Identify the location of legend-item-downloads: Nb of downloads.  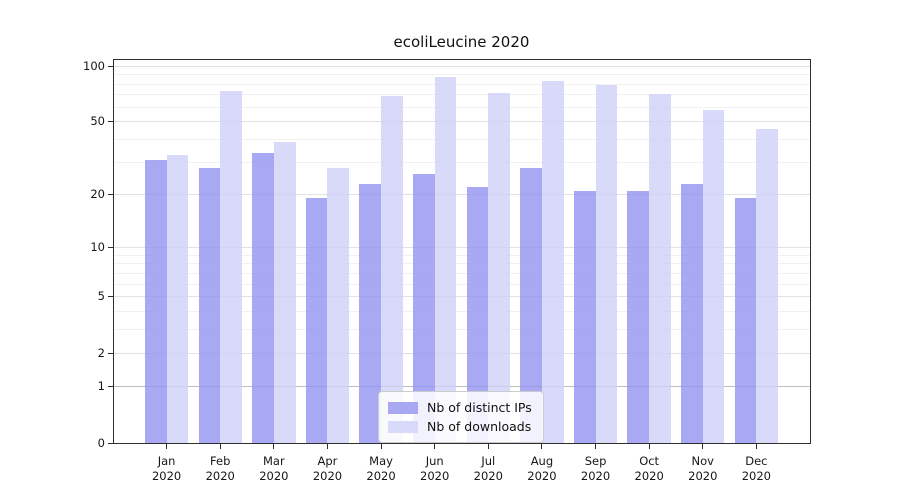
(461, 426).